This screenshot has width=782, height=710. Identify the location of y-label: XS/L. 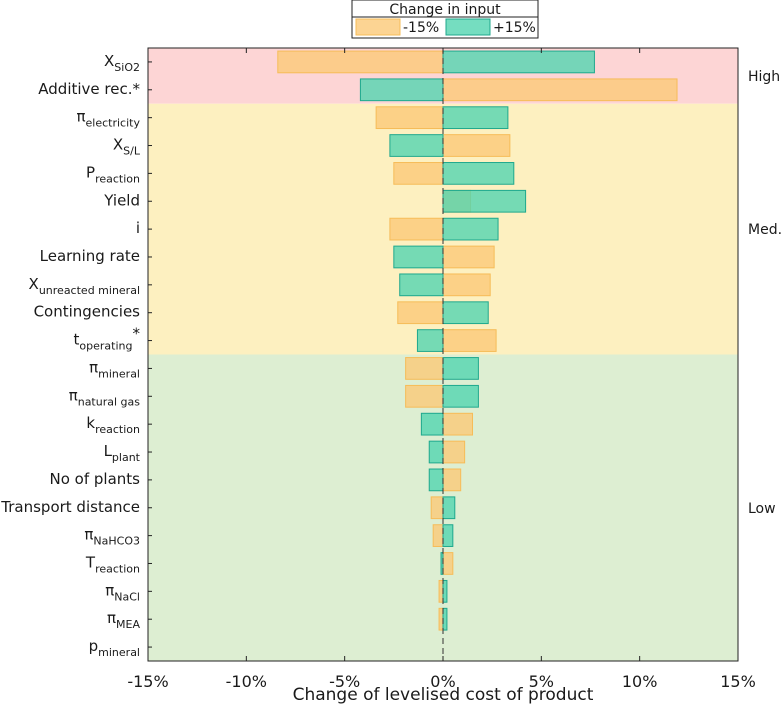
(127, 147).